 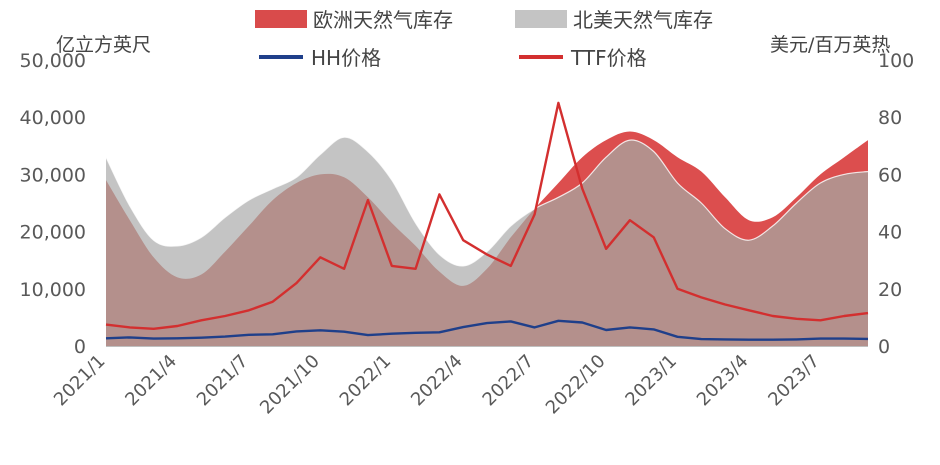 What do you see at coordinates (281, 18) in the screenshot?
I see `eu-storage-swatch` at bounding box center [281, 18].